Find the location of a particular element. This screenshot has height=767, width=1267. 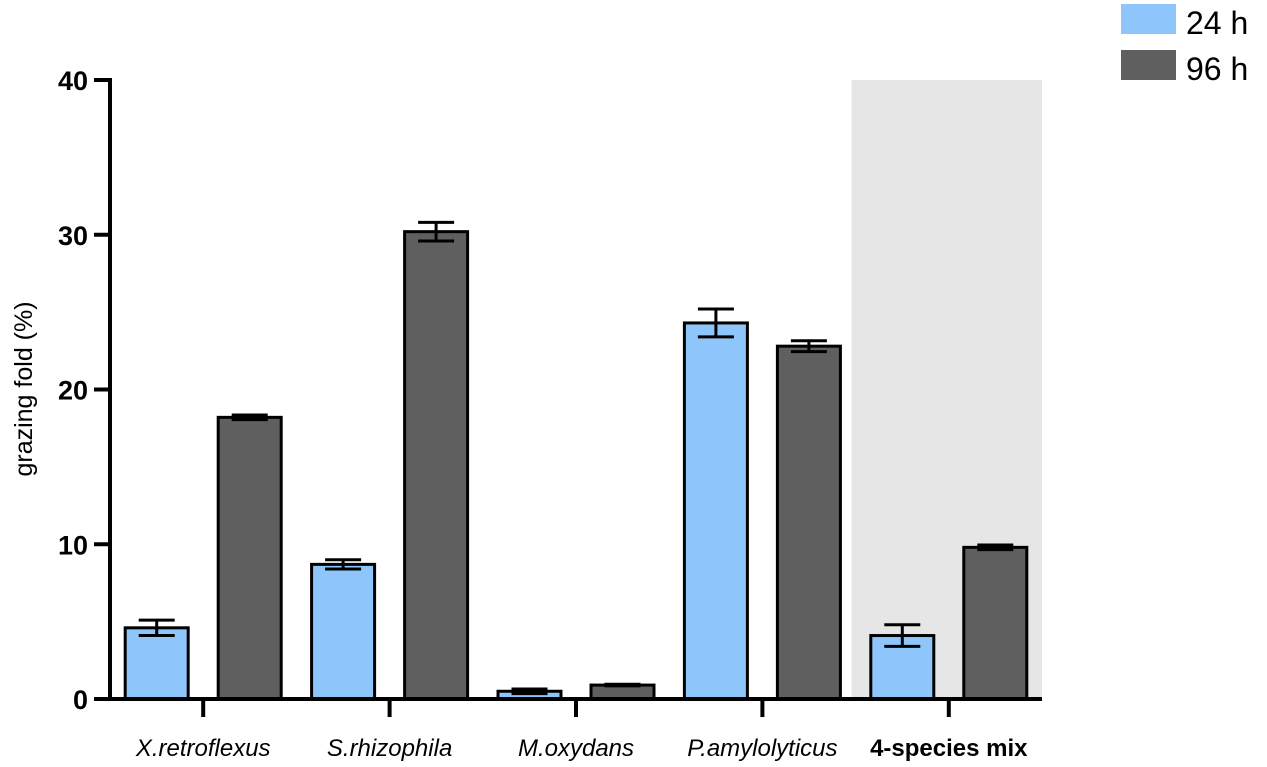

y-tick-label-0: 0 is located at coordinates (80, 700).